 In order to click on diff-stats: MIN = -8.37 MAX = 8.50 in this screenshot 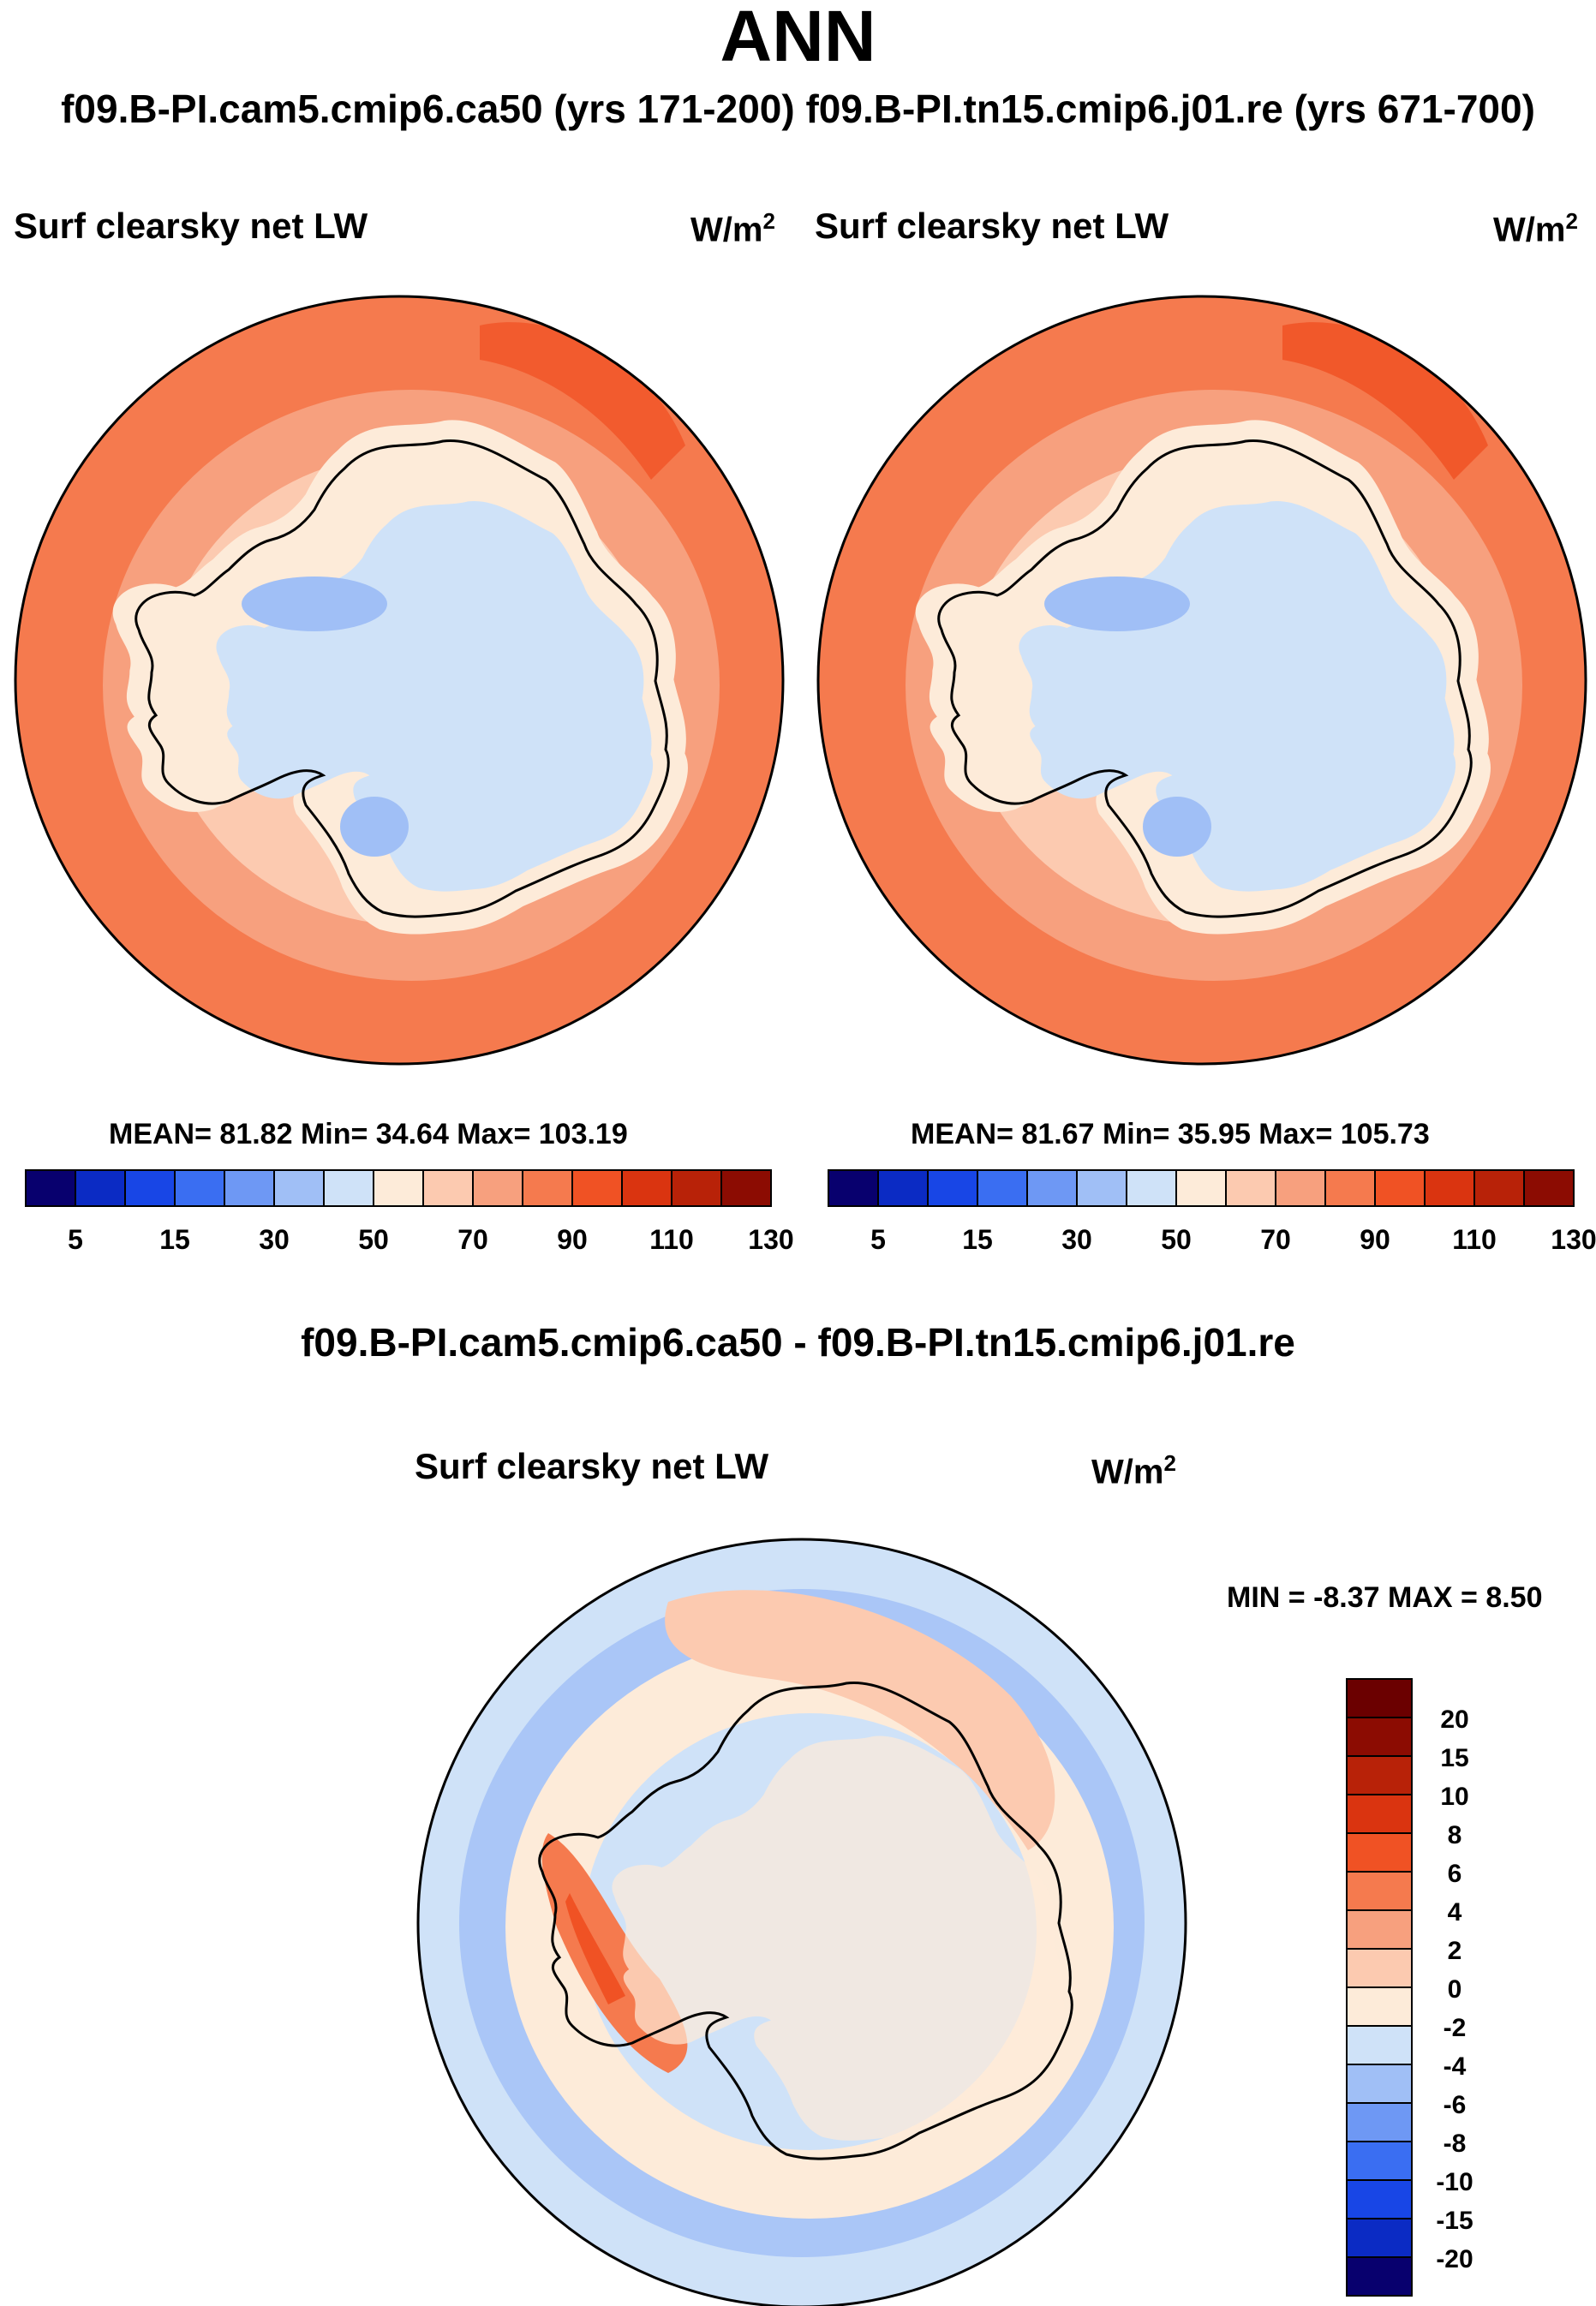, I will do `click(1385, 1598)`.